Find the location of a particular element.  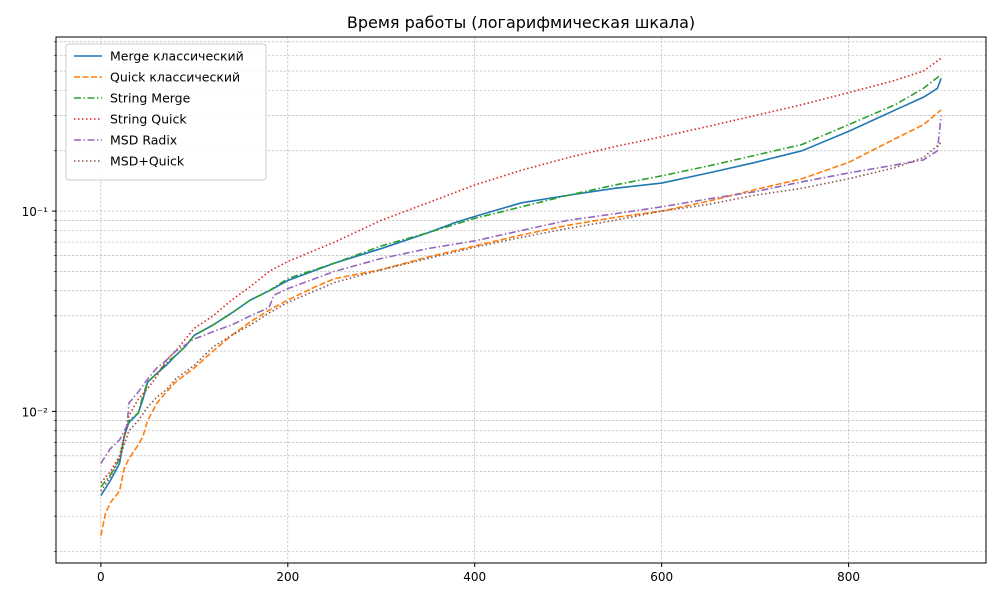

legend-entry: String Merge is located at coordinates (150, 98).